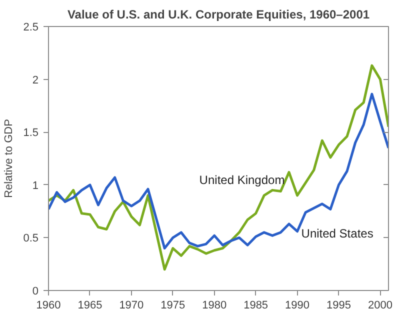  Describe the element at coordinates (131, 305) in the screenshot. I see `x-tick-label: 1970` at that location.